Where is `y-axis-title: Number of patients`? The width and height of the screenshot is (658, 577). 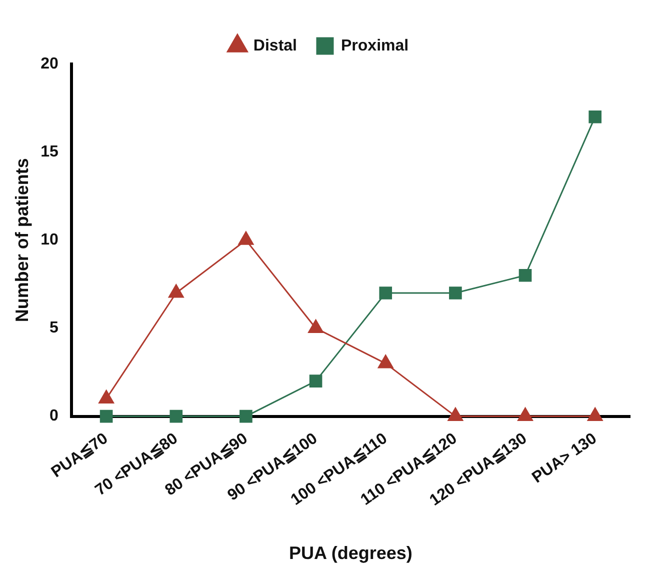
y-axis-title: Number of patients is located at coordinates (22, 240).